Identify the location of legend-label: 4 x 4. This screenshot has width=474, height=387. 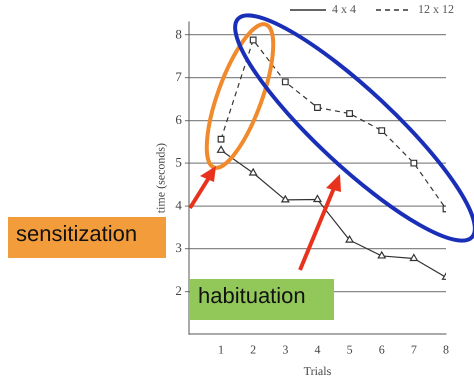
(344, 9).